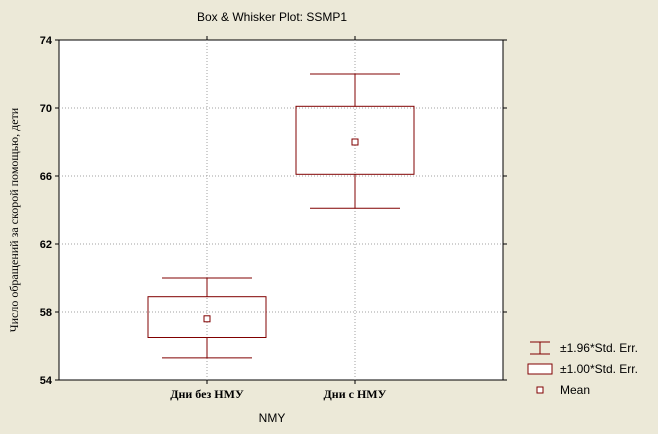 The height and width of the screenshot is (434, 658). I want to click on legend-item-whisker: ±1.96*Std. Err., so click(584, 348).